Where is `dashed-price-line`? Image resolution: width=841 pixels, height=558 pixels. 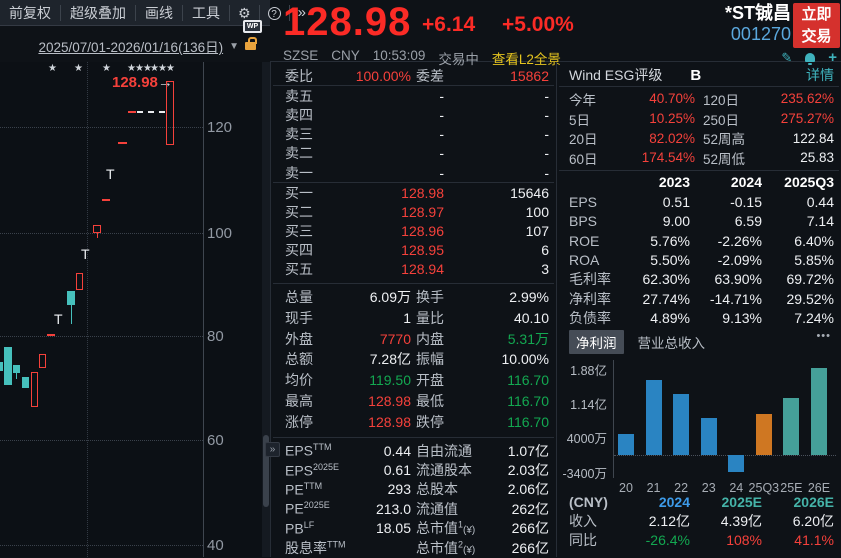 dashed-price-line is located at coordinates (151, 112).